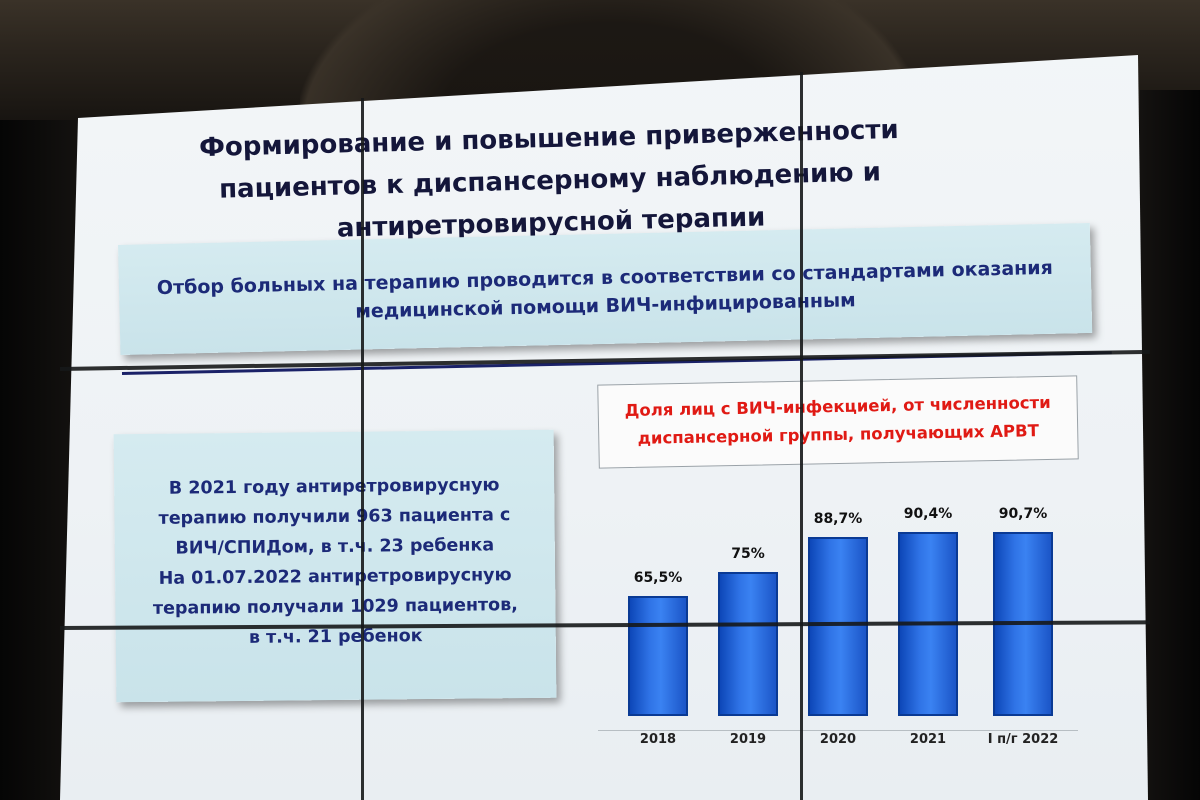 This screenshot has height=800, width=1200. I want to click on room-wall-right, so click(1170, 445).